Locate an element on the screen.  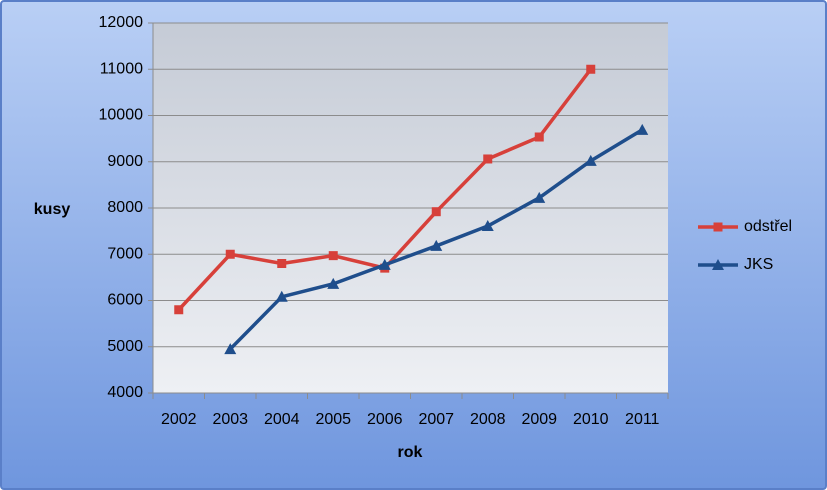
legend-label: JKS is located at coordinates (758, 264).